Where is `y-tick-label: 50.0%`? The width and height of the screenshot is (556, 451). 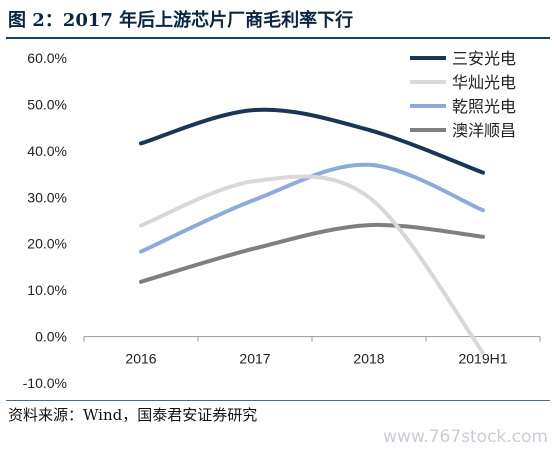 y-tick-label: 50.0% is located at coordinates (47, 104).